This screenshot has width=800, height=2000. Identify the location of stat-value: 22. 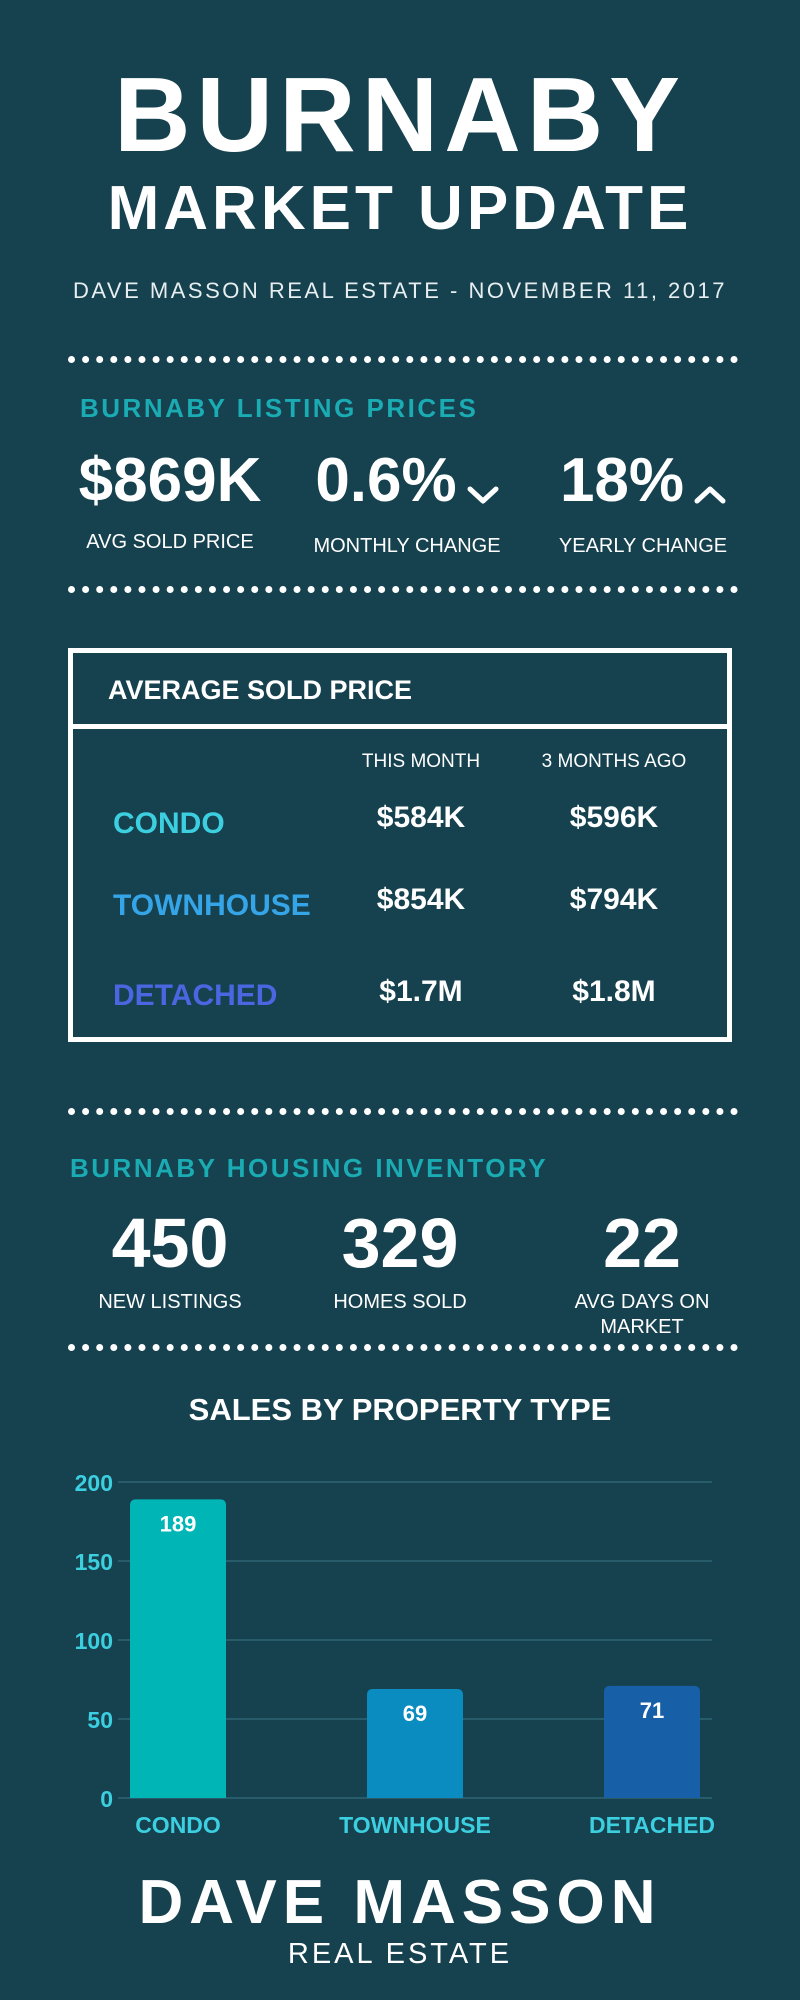
(642, 1243).